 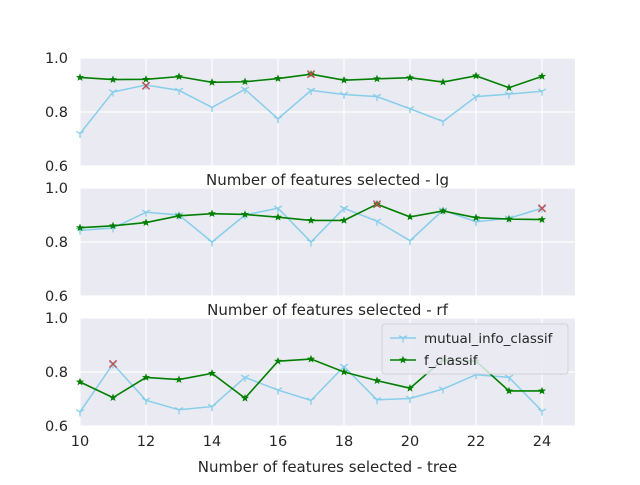 What do you see at coordinates (56, 297) in the screenshot?
I see `y-tick-label: 0.6` at bounding box center [56, 297].